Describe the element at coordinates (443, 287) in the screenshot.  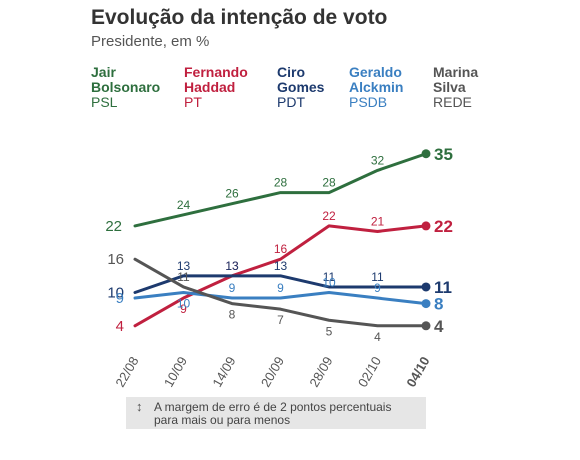
I see `series-end-label: 11` at that location.